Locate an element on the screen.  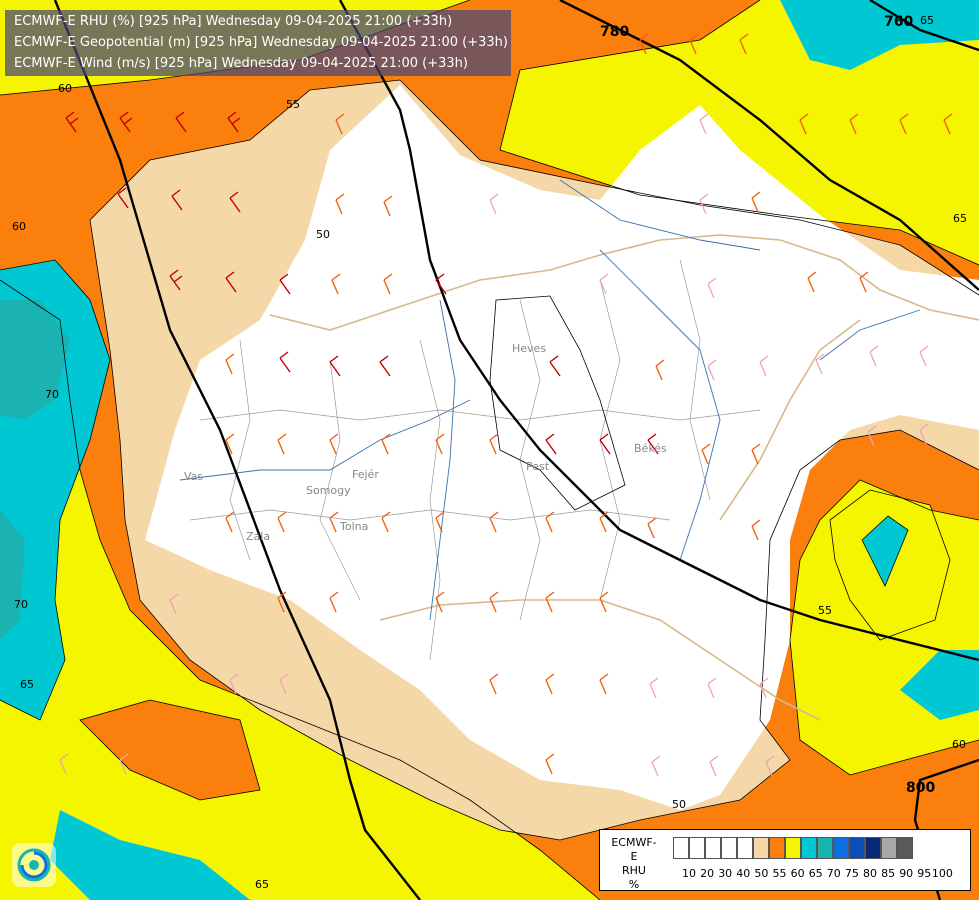
legend-swatches is located at coordinates (793, 848).